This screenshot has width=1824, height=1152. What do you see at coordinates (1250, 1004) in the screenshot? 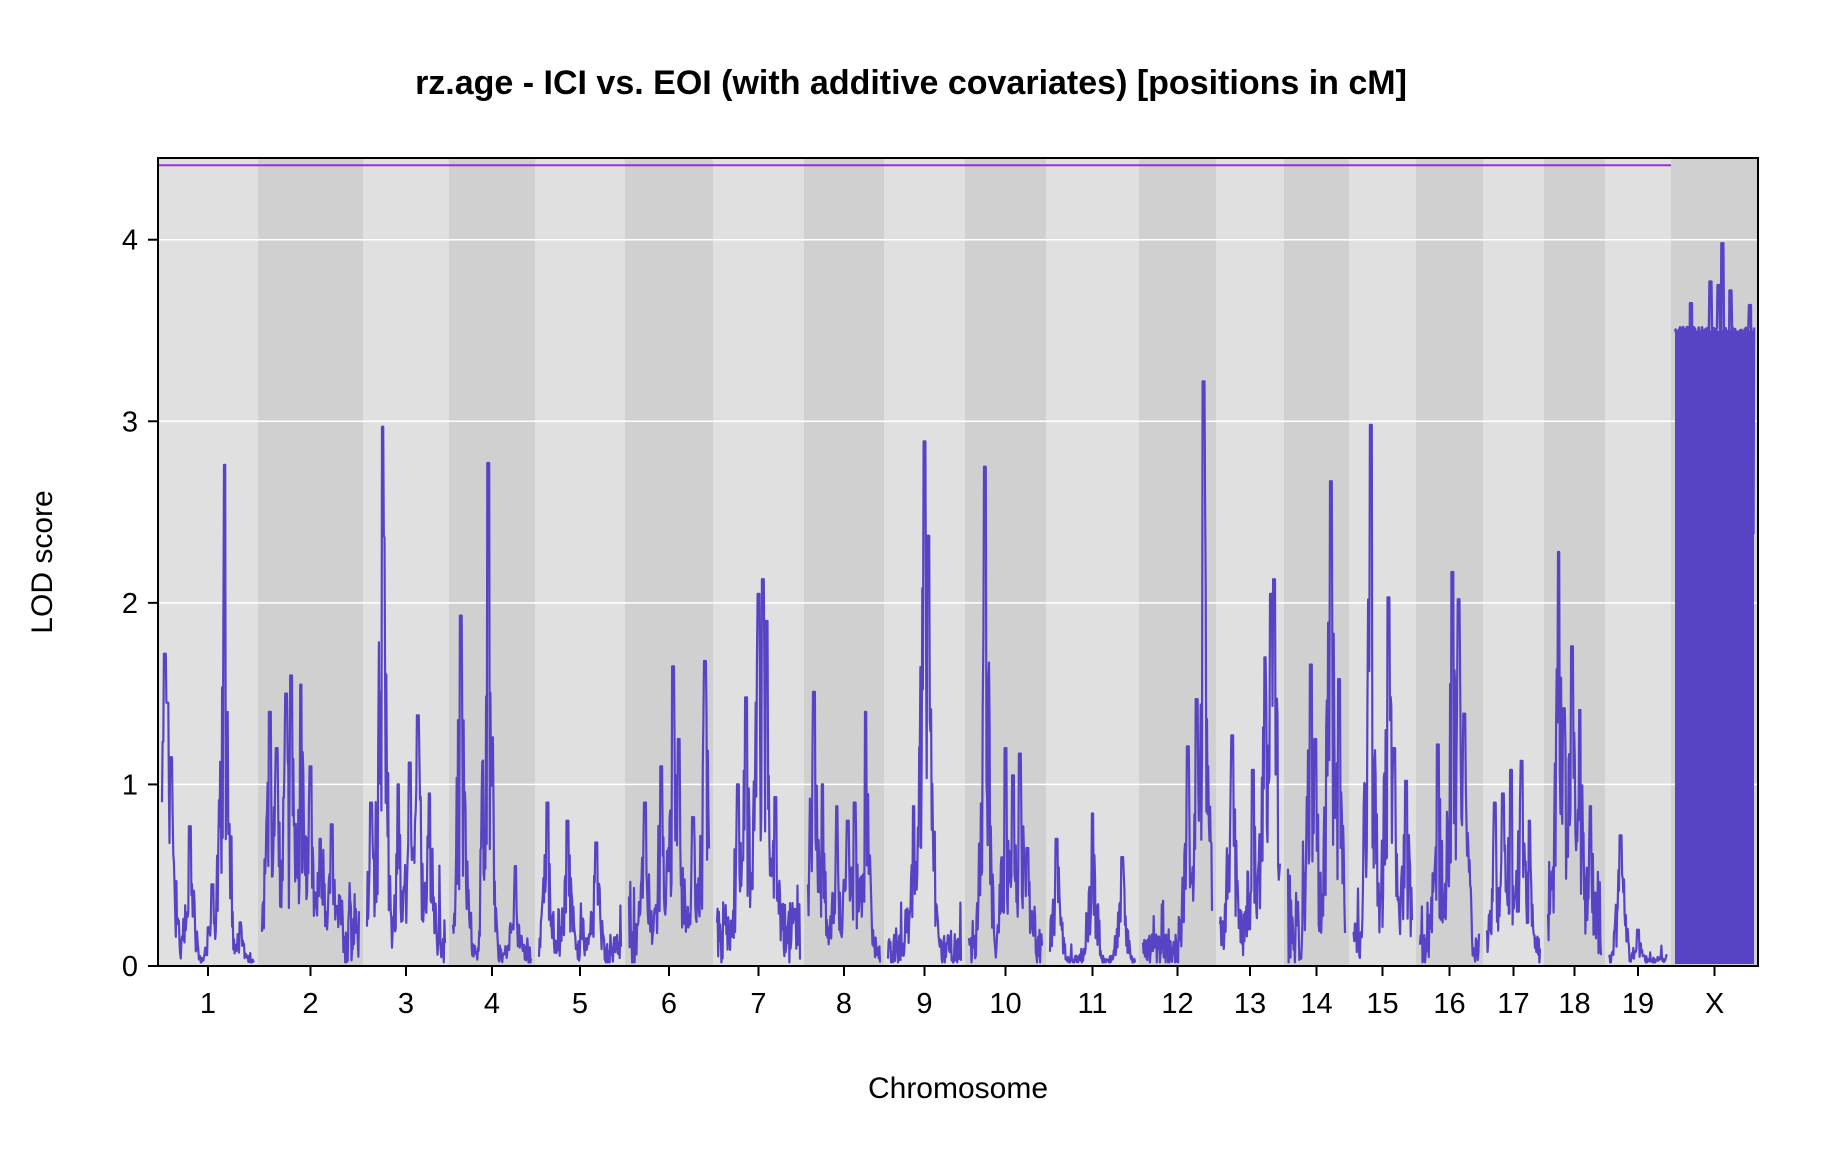
I see `x-tick-label-13: 13` at bounding box center [1250, 1004].